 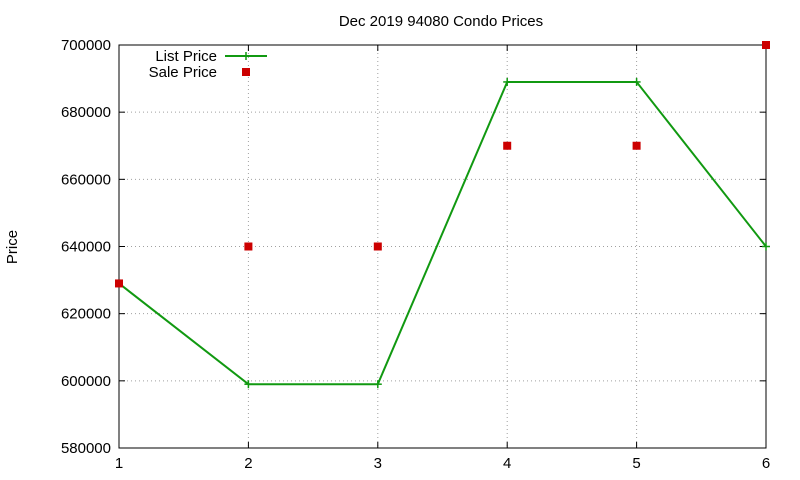 I want to click on legend: List Price Sale Price, so click(x=208, y=64).